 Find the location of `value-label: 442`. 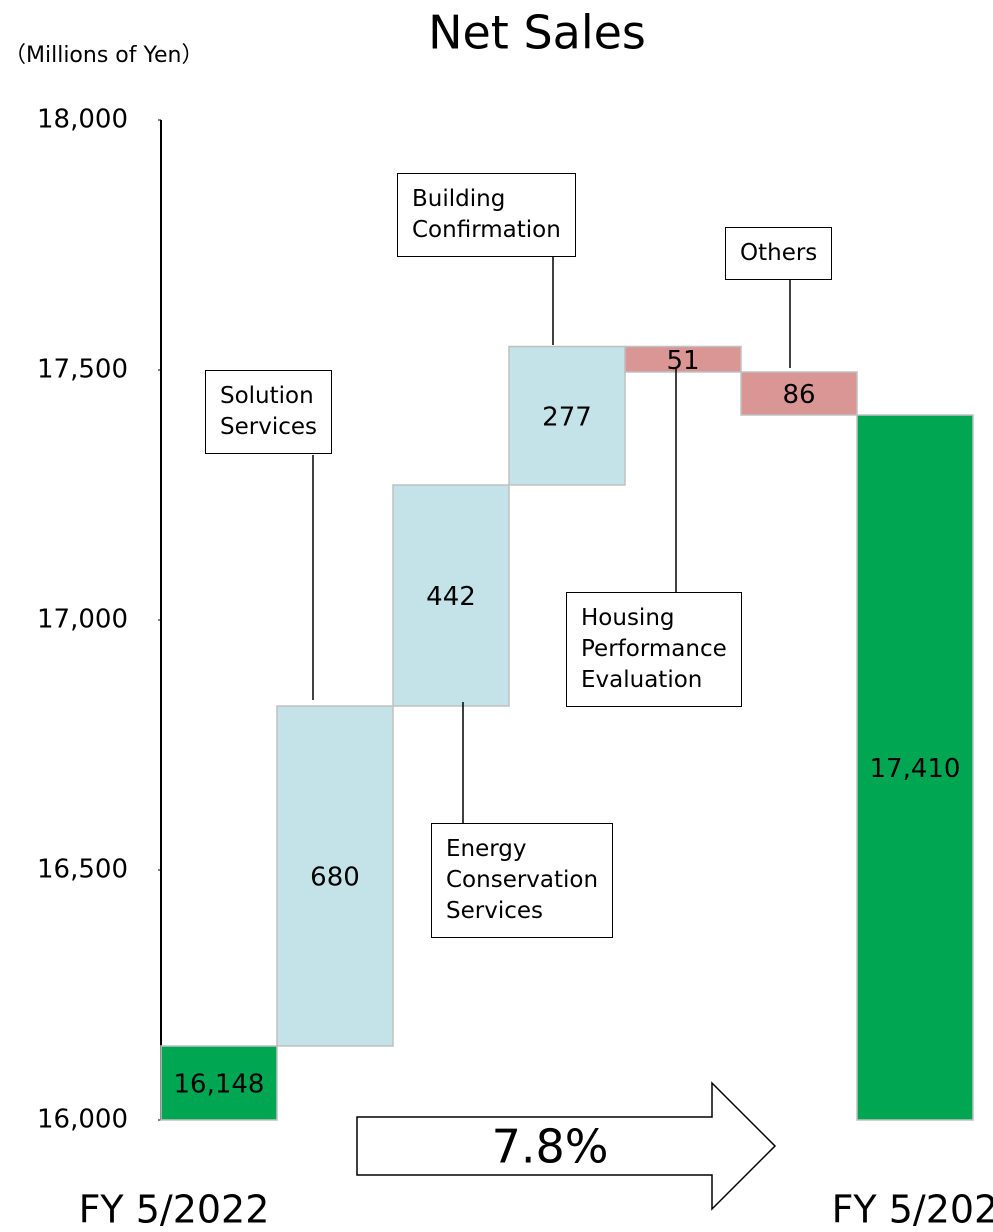

value-label: 442 is located at coordinates (451, 597).